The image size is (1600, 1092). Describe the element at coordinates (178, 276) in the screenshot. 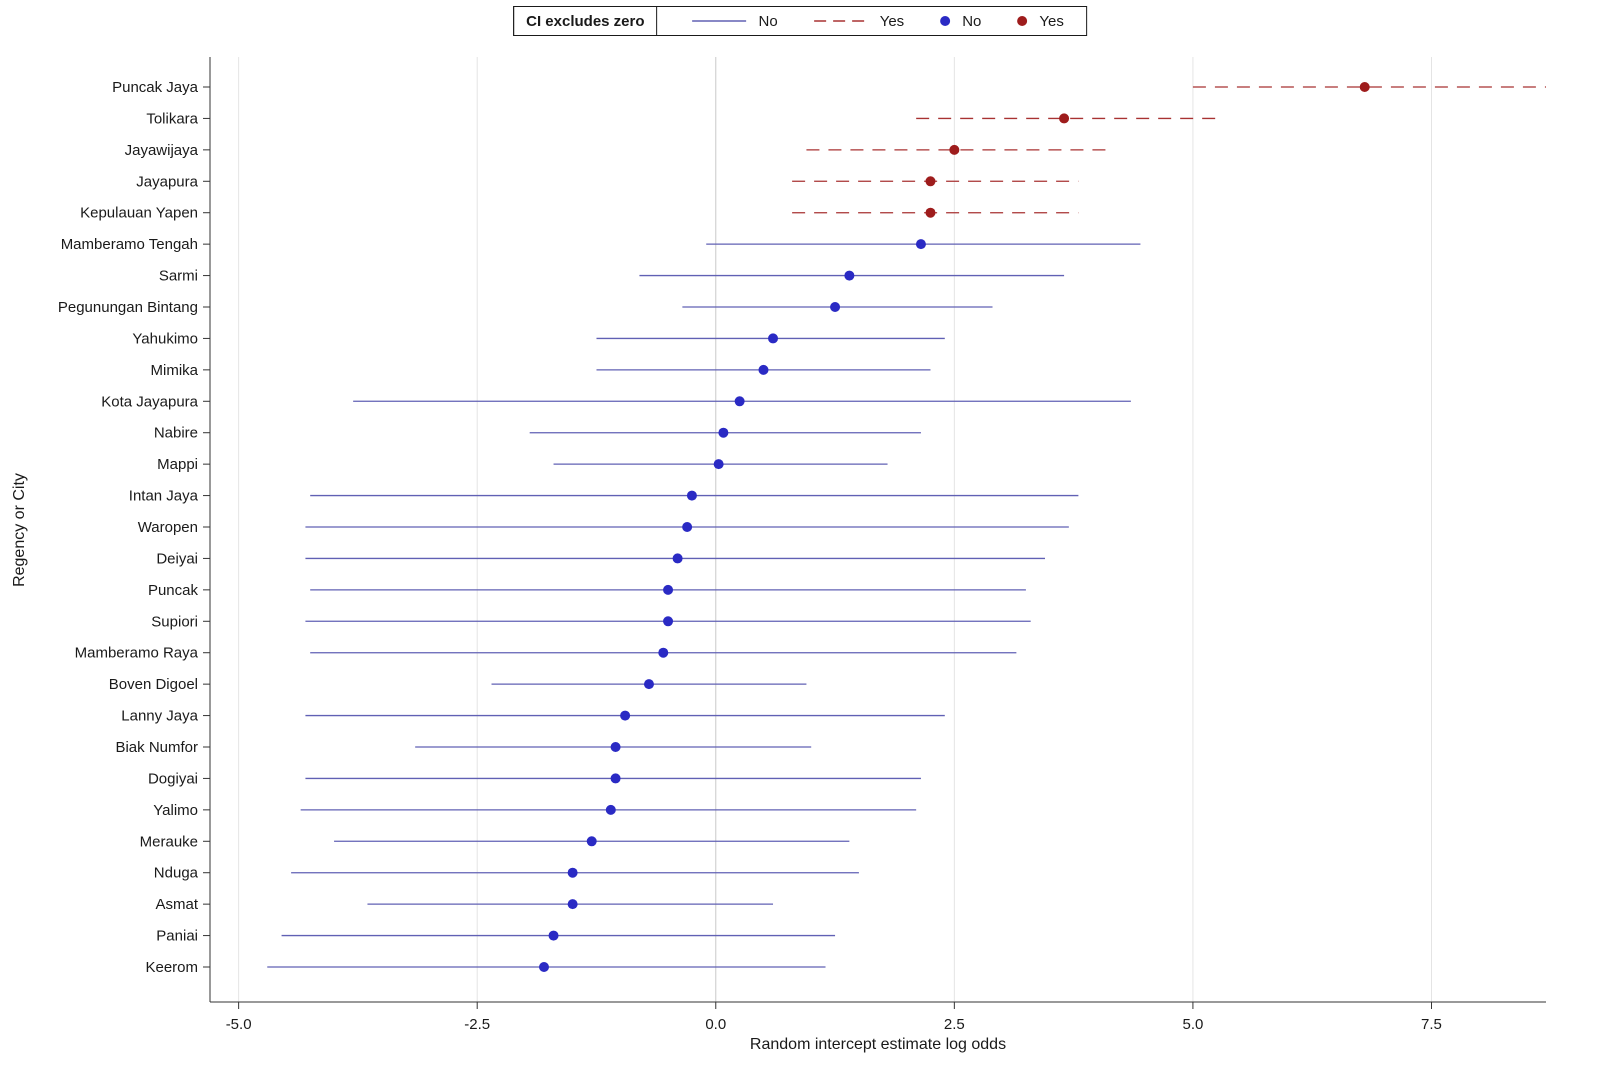

I see `category-label: Sarmi` at that location.